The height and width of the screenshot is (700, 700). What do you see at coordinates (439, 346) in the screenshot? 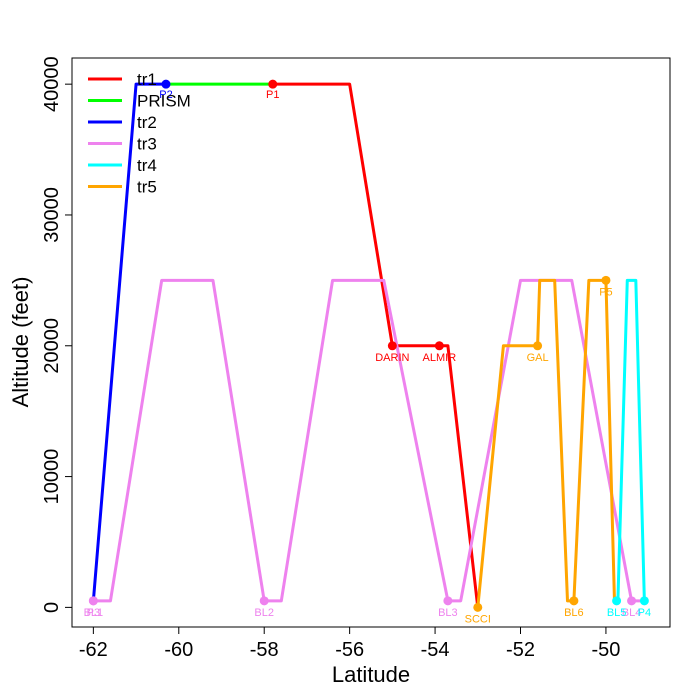
I see `waypoint-marker-almir` at bounding box center [439, 346].